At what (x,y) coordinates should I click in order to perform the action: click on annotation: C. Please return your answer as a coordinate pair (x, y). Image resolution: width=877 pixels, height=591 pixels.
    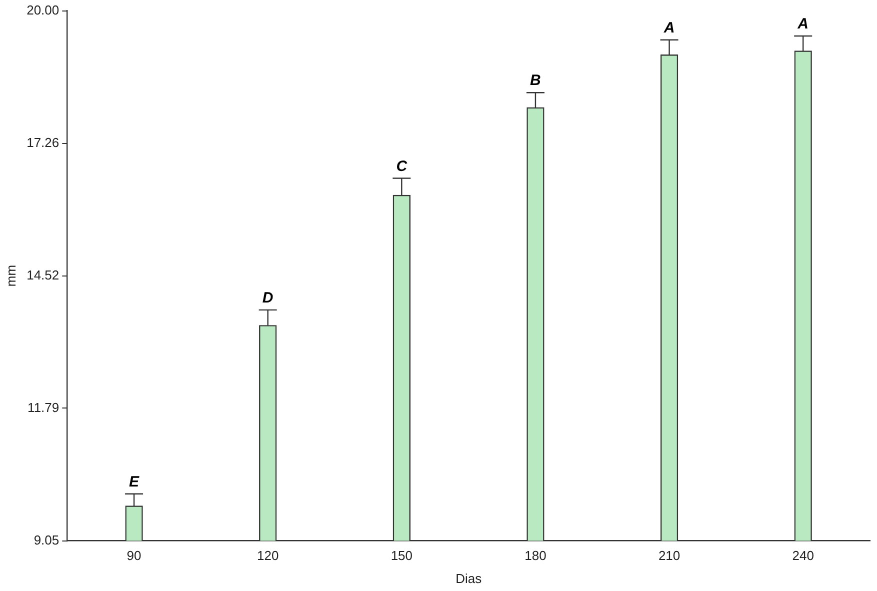
    Looking at the image, I should click on (402, 166).